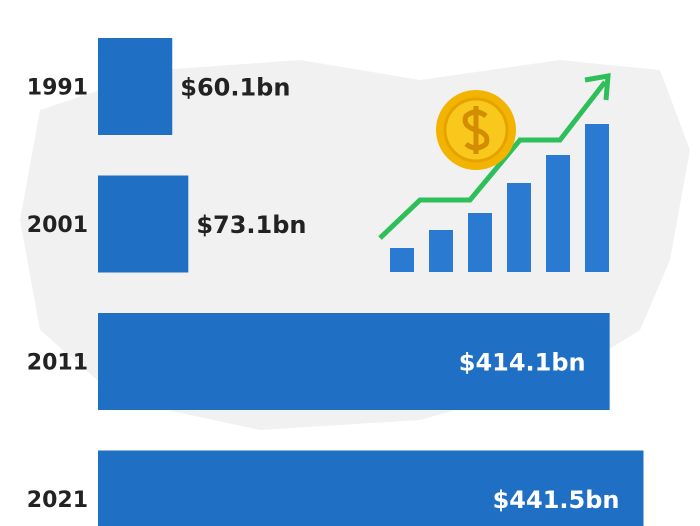 Image resolution: width=700 pixels, height=526 pixels. I want to click on value-label: $414.1bn, so click(522, 363).